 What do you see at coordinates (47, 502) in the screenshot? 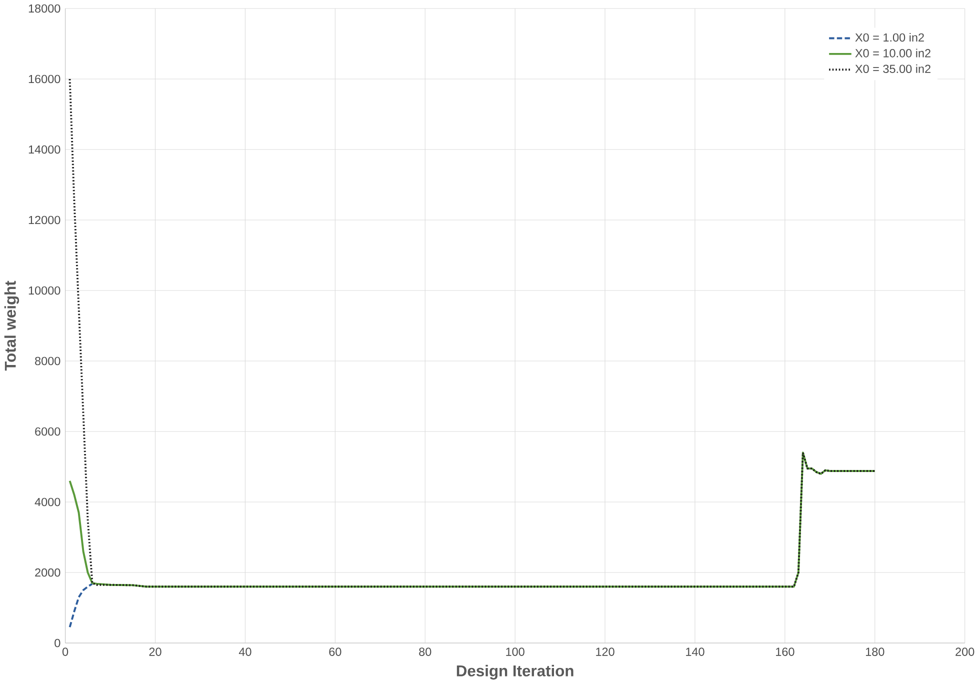
I see `y-tick-label: 4000` at bounding box center [47, 502].